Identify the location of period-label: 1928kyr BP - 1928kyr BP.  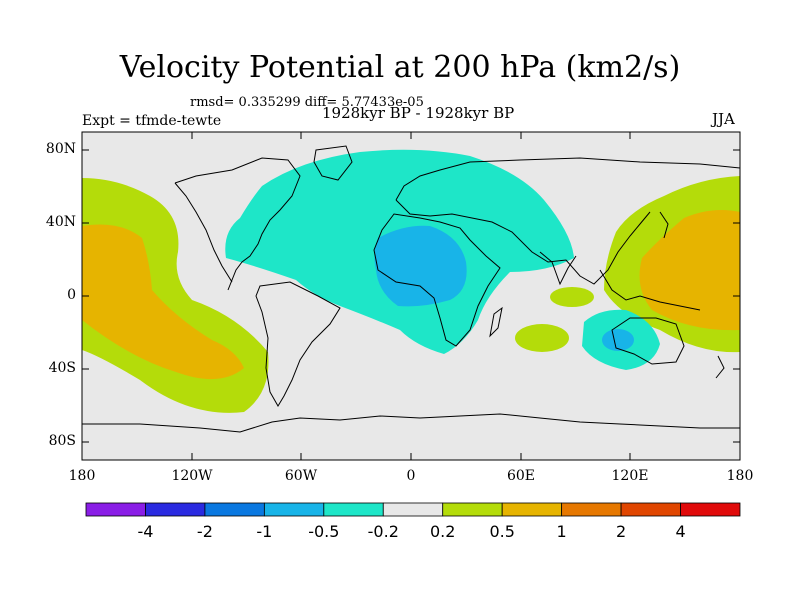
(418, 113).